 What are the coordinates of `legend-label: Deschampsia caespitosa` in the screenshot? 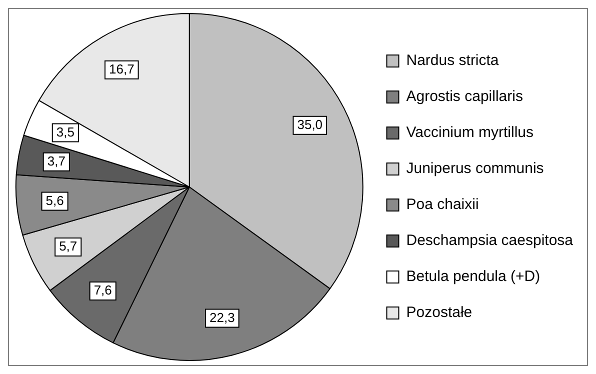 It's located at (490, 241).